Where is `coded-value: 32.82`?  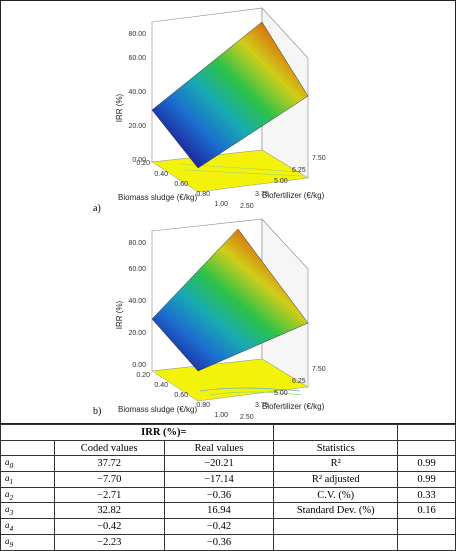
coded-value: 32.82 is located at coordinates (109, 511).